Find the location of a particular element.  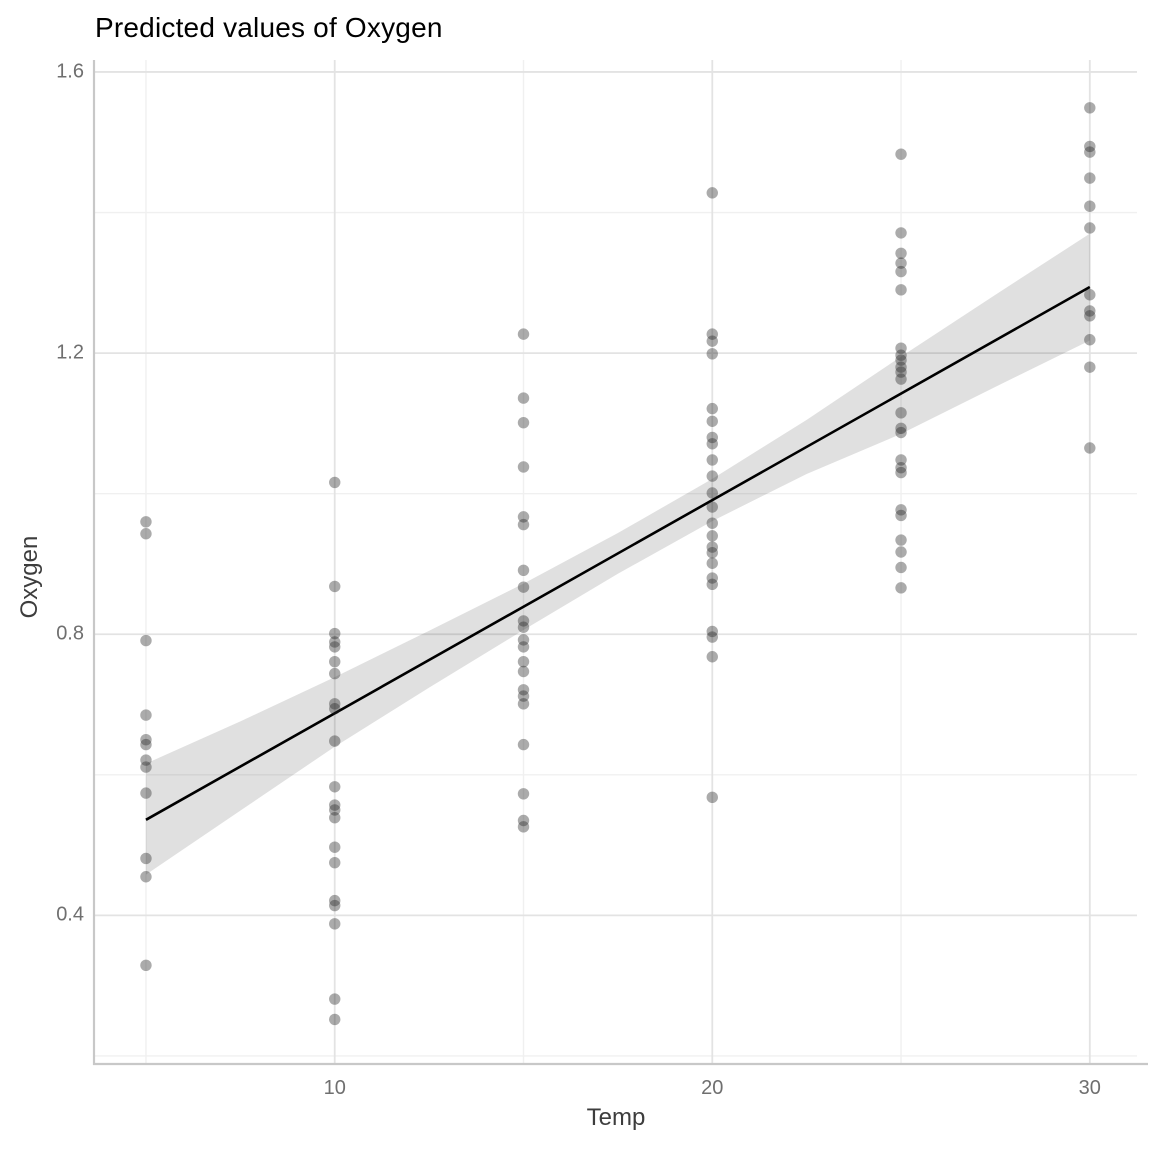

x-tick-label: 10 is located at coordinates (334, 1088).